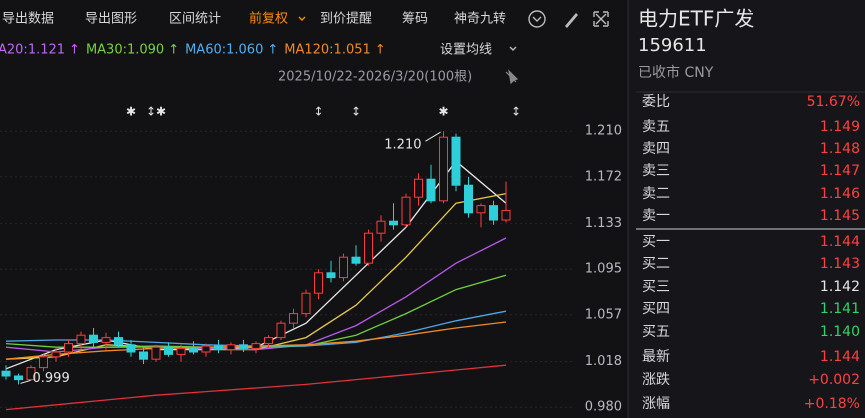 This screenshot has height=418, width=865. Describe the element at coordinates (840, 171) in the screenshot. I see `quote-value: 1.147` at that location.